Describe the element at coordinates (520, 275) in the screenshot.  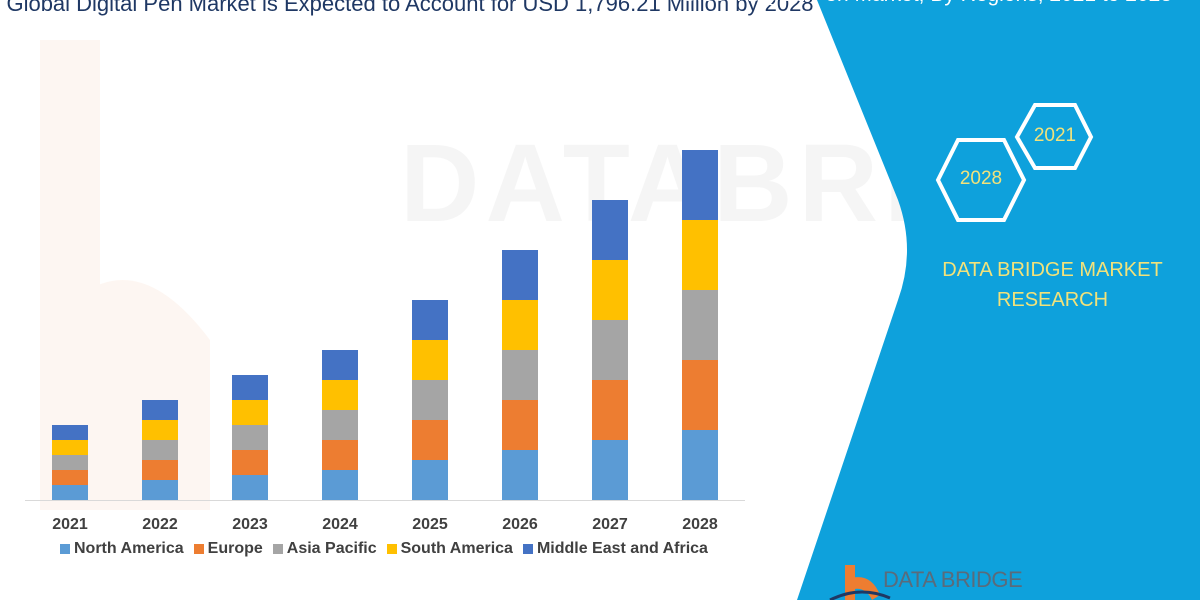
I see `bar-2026-middle-east-and-africa` at that location.